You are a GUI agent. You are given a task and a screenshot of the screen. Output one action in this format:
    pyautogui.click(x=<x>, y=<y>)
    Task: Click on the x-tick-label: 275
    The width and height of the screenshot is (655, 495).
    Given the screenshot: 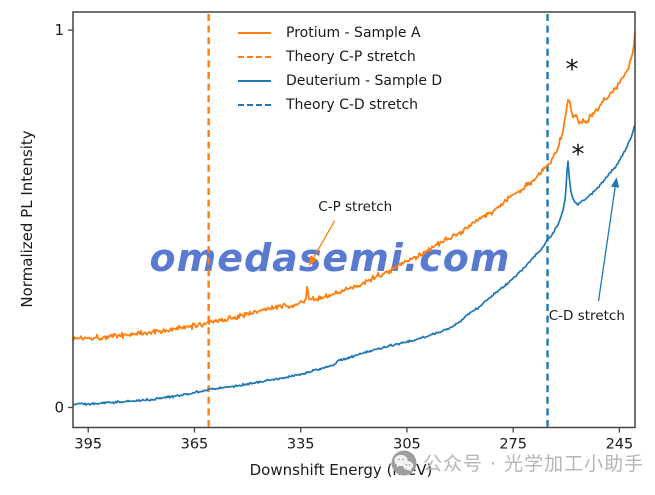 What is the action you would take?
    pyautogui.click(x=513, y=445)
    